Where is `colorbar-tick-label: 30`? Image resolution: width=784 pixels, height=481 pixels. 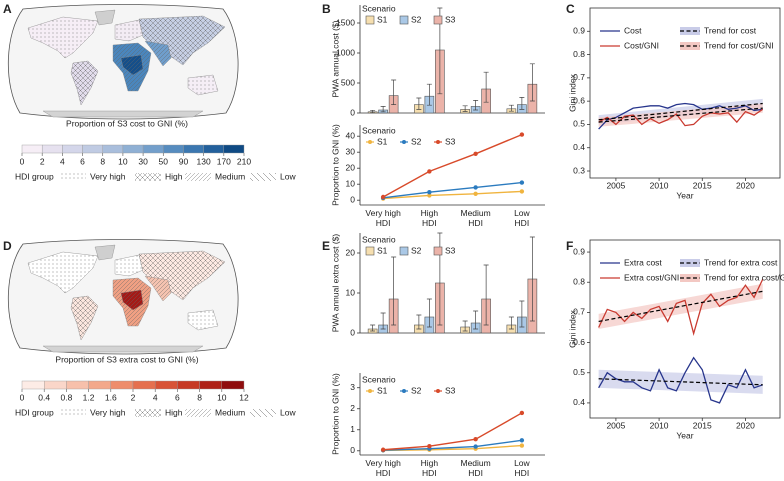 colorbar-tick-label: 30 is located at coordinates (143, 161).